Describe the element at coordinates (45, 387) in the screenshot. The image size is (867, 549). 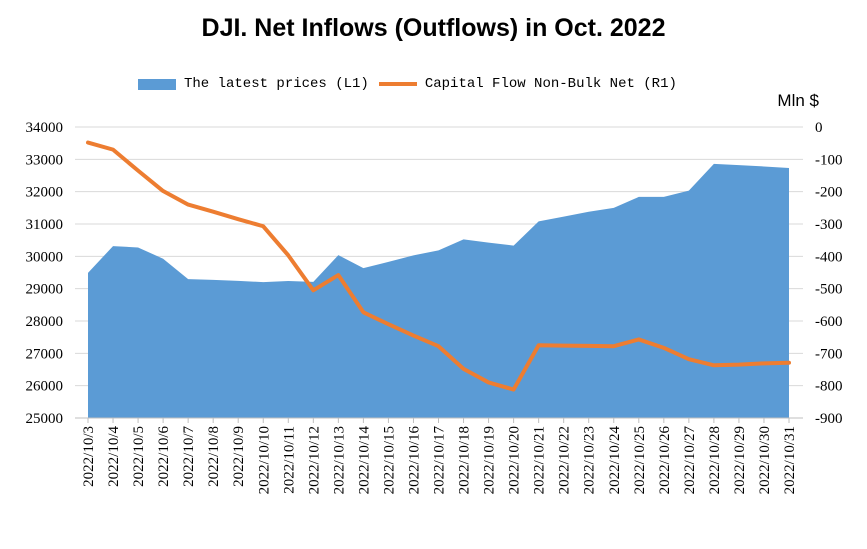
I see `left-axis-tick-label: 26000` at that location.